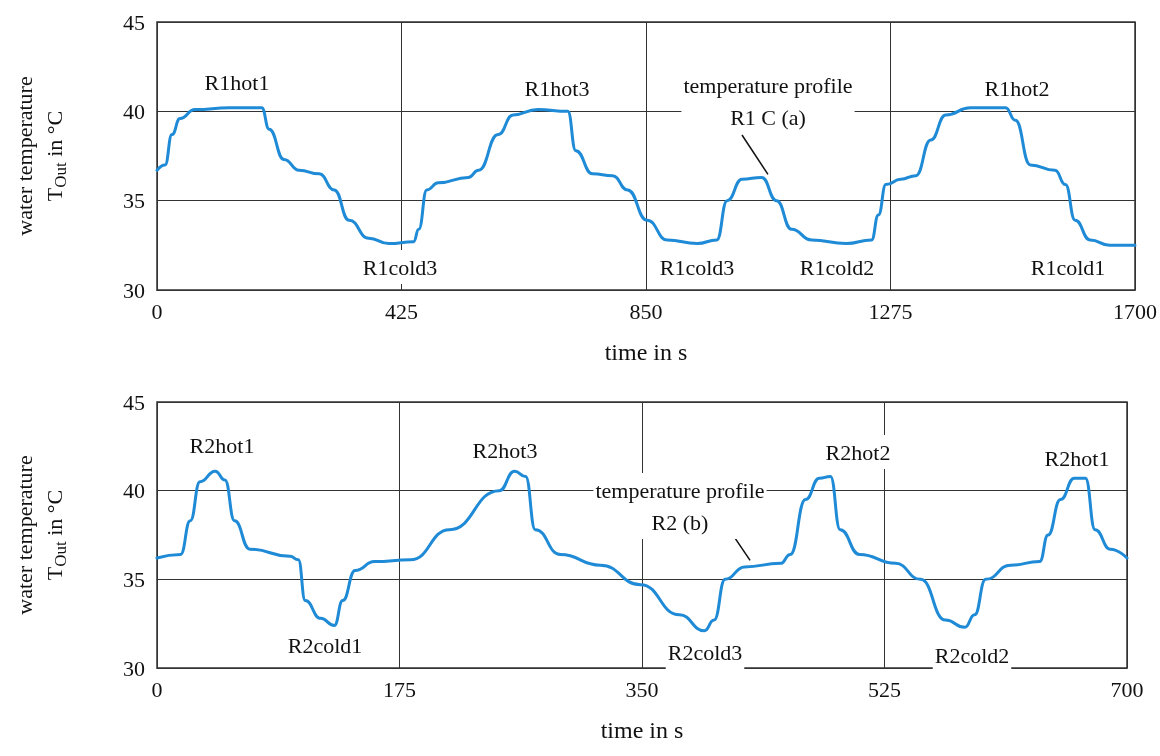  I want to click on x-tick-label: 700, so click(1127, 689).